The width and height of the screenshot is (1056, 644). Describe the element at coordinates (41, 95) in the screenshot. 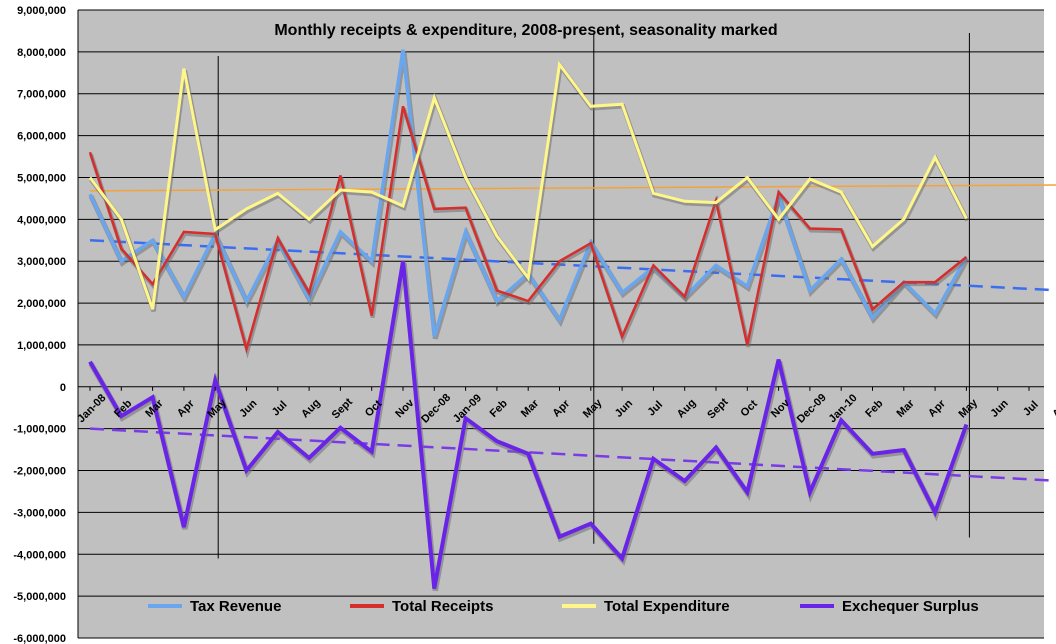

I see `y-tick-label: 7,000,000` at that location.